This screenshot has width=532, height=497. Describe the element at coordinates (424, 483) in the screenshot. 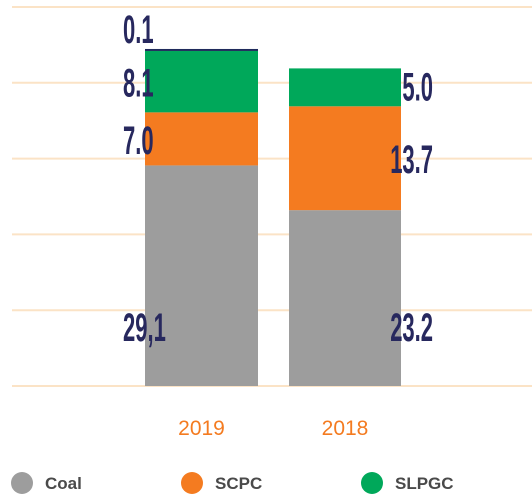

I see `legend-label: SLPGC` at that location.